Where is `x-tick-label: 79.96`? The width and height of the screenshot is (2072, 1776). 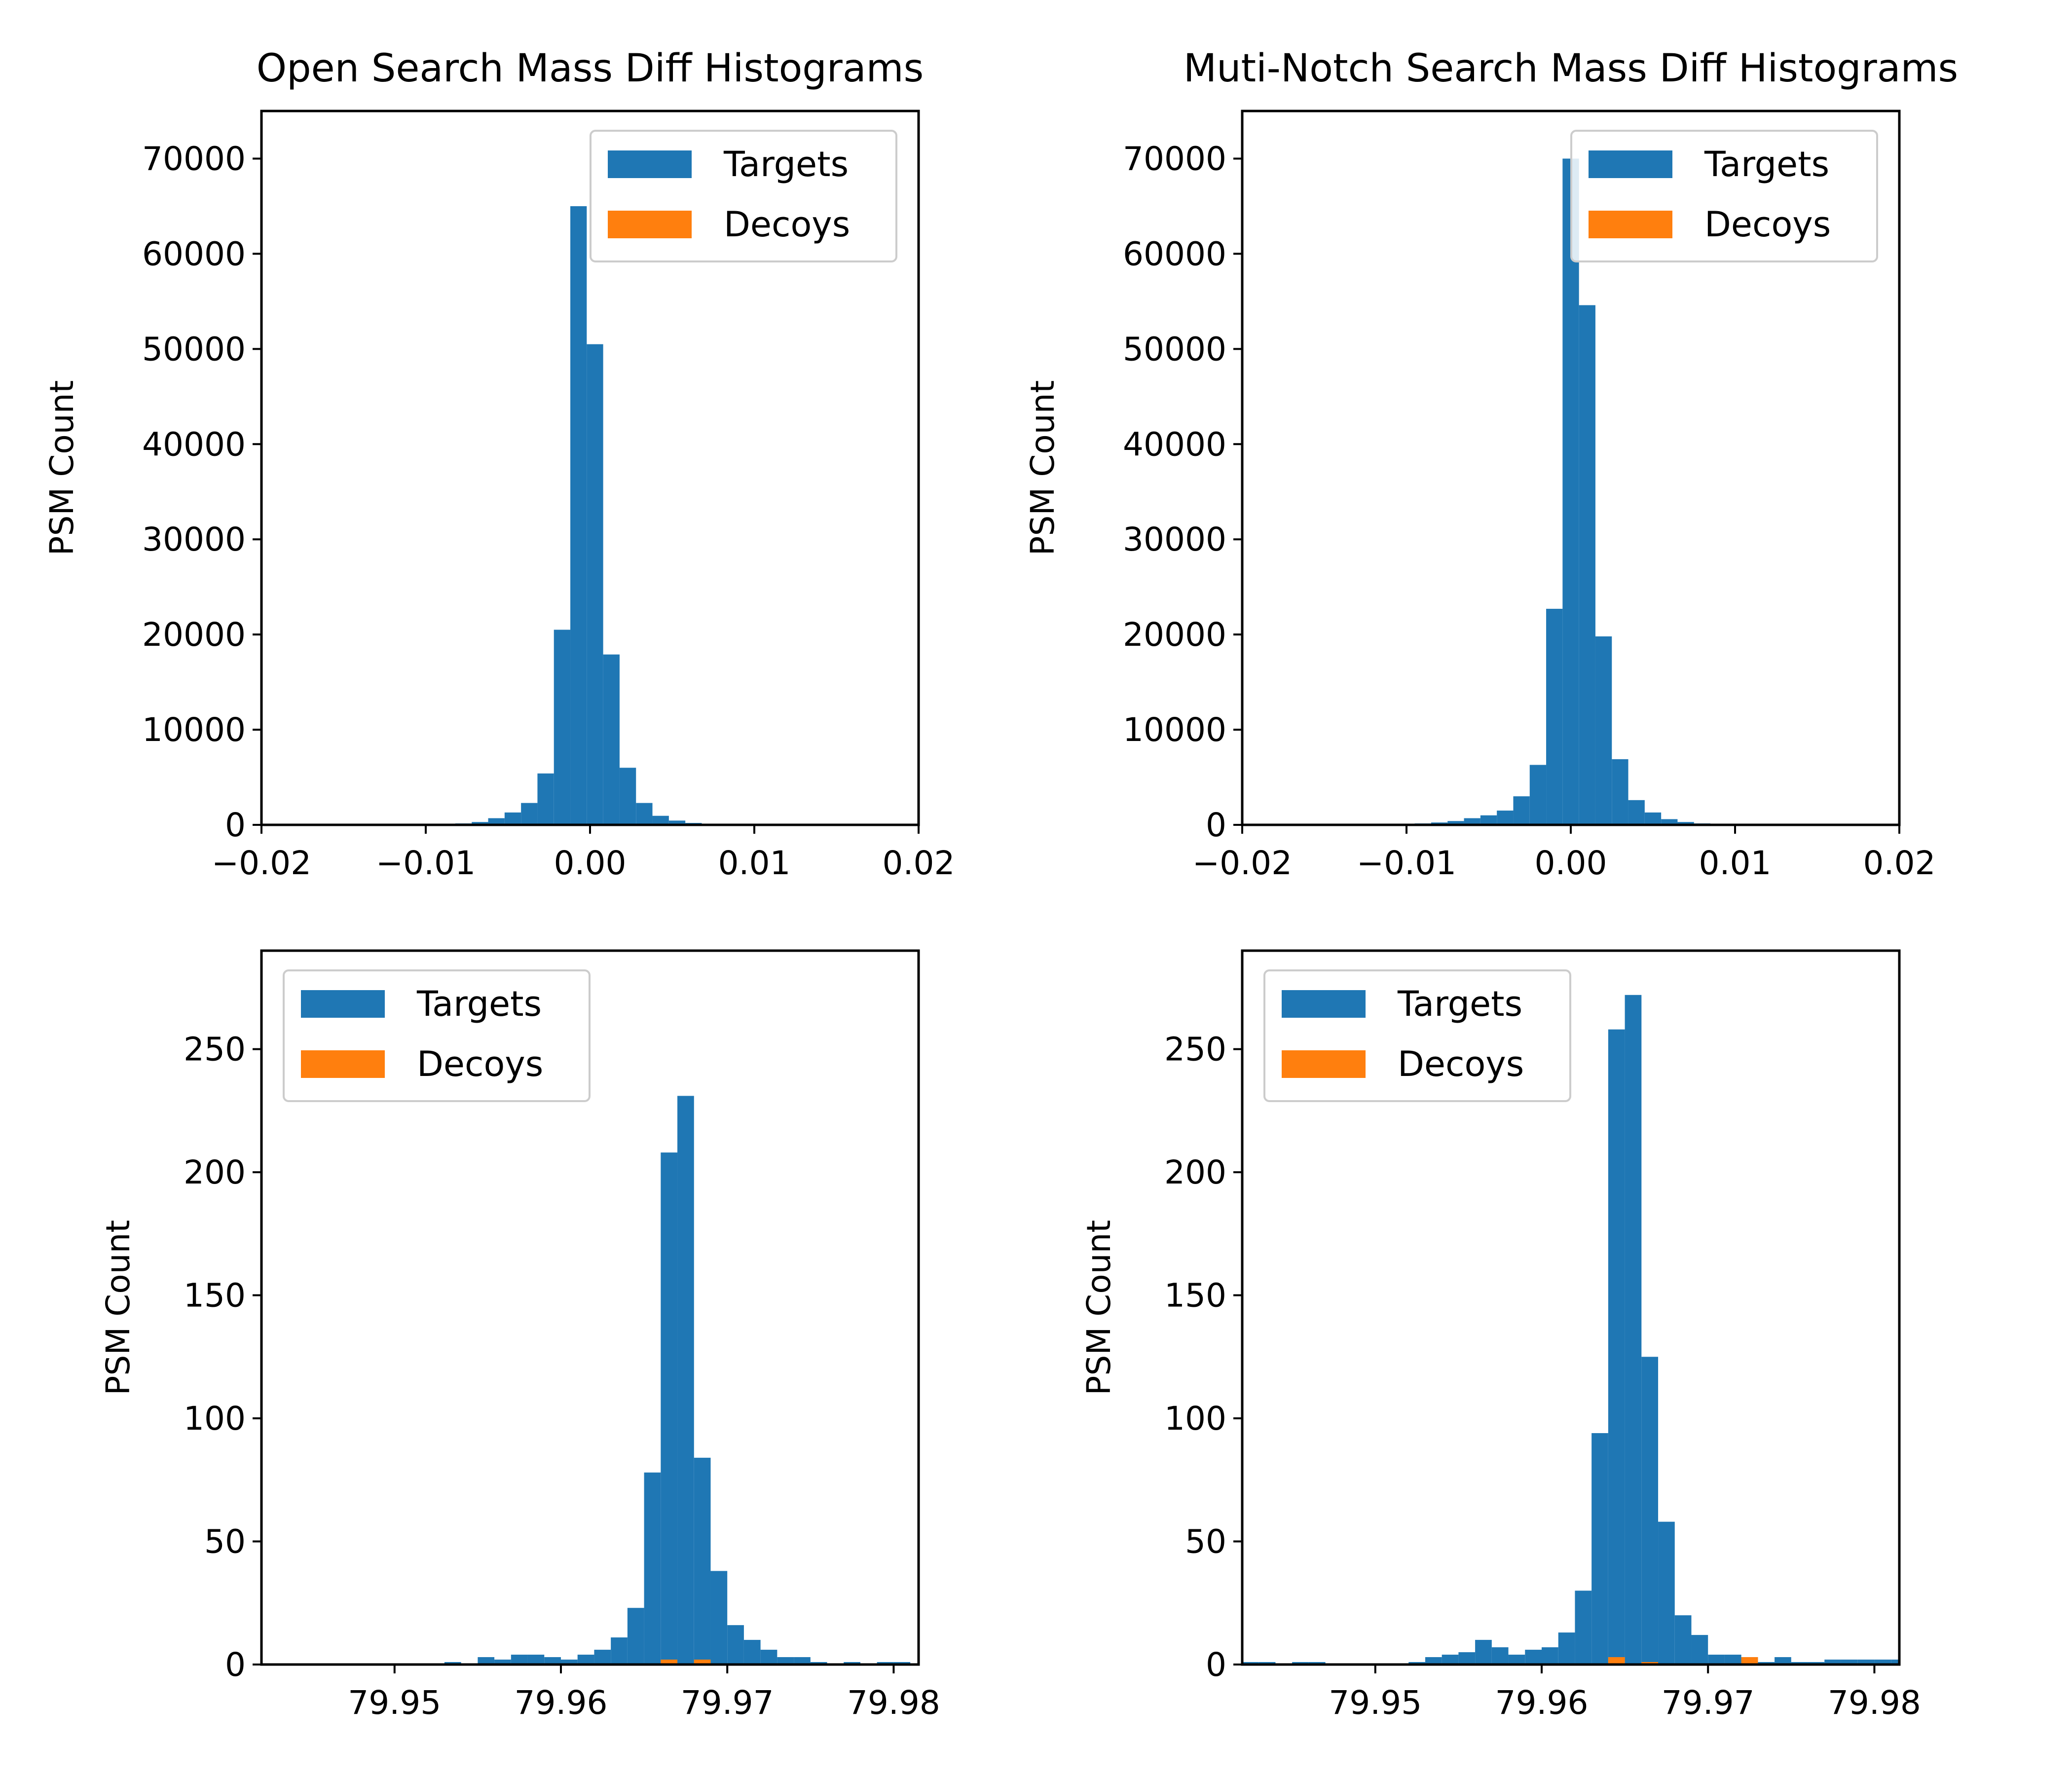
x-tick-label: 79.96 is located at coordinates (1542, 1703).